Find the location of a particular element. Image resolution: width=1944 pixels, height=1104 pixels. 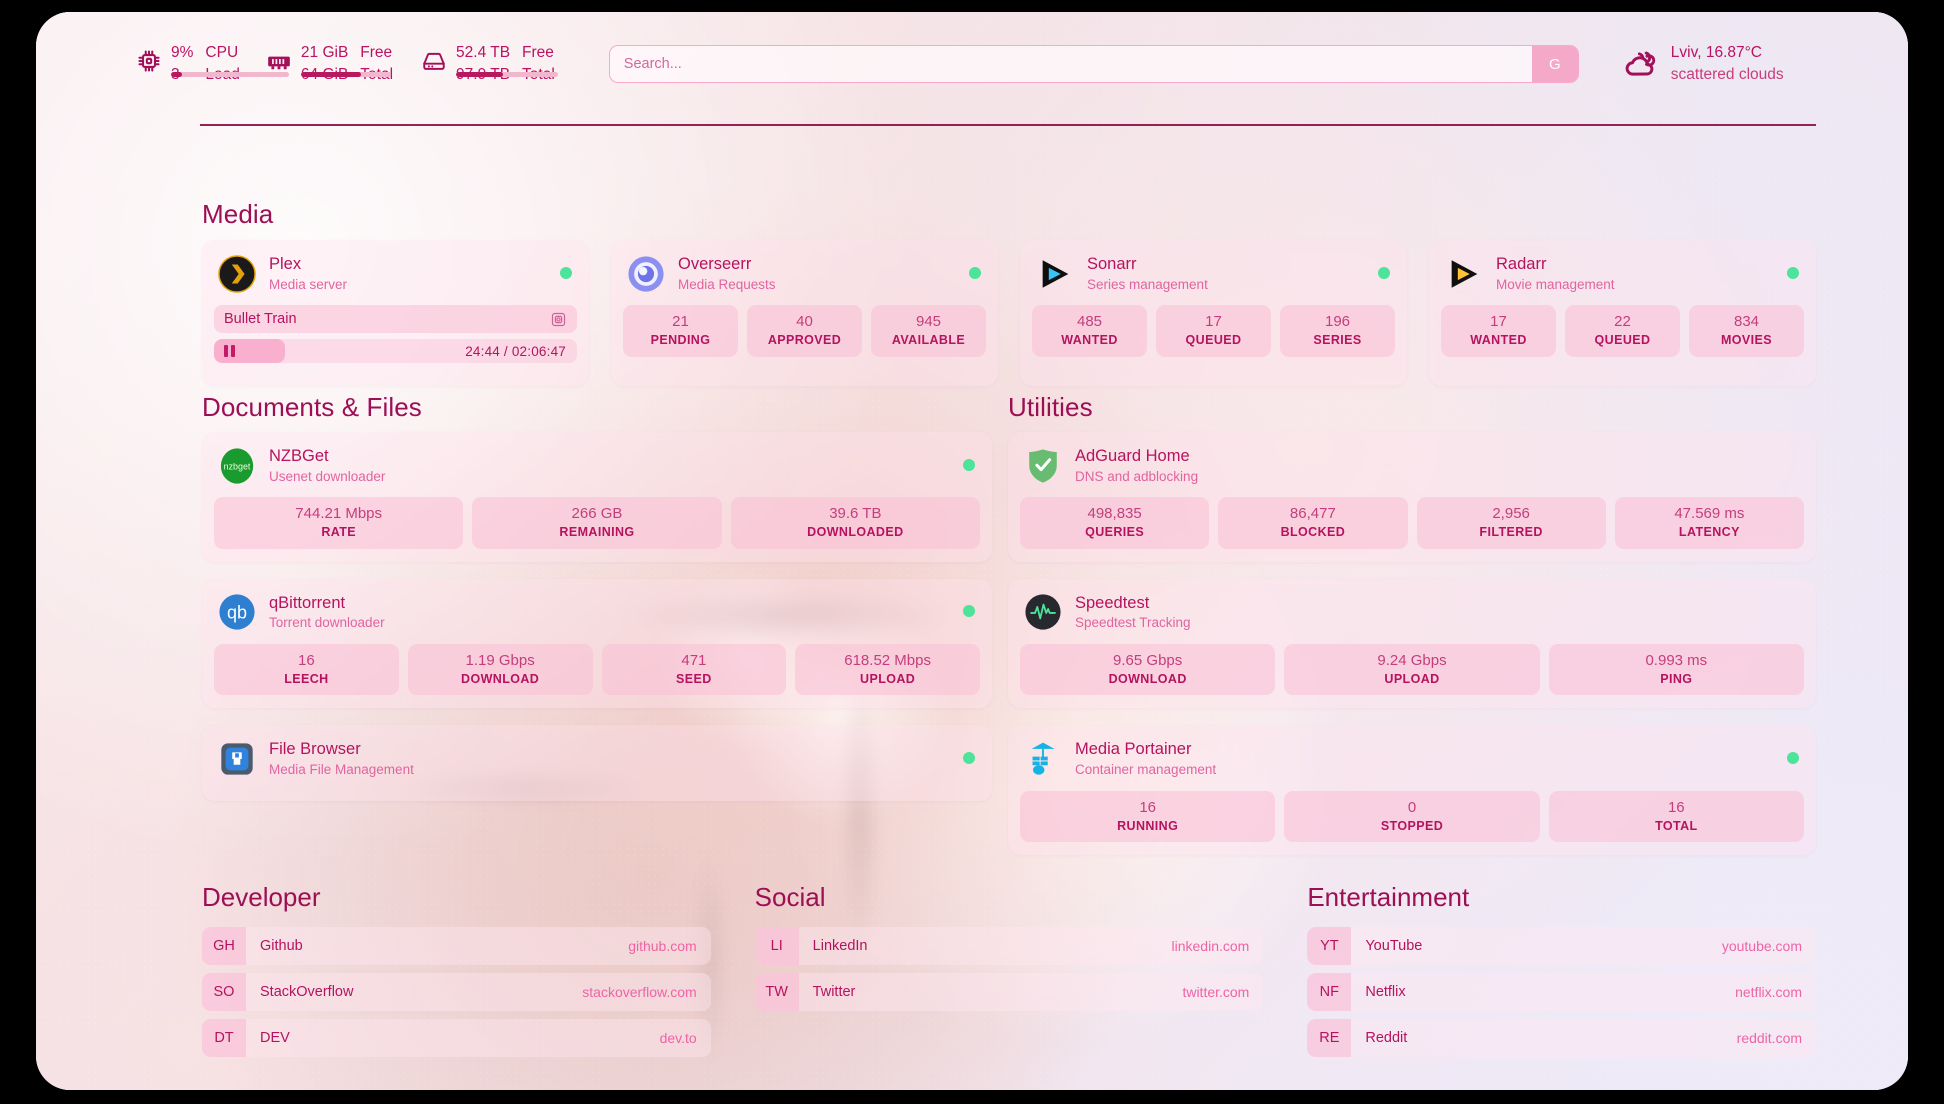

search-bar: G is located at coordinates (1093, 64).